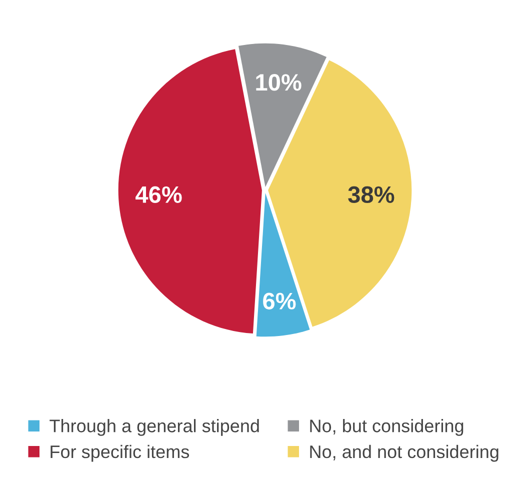  I want to click on legend-label: Through a general stipend, so click(154, 427).